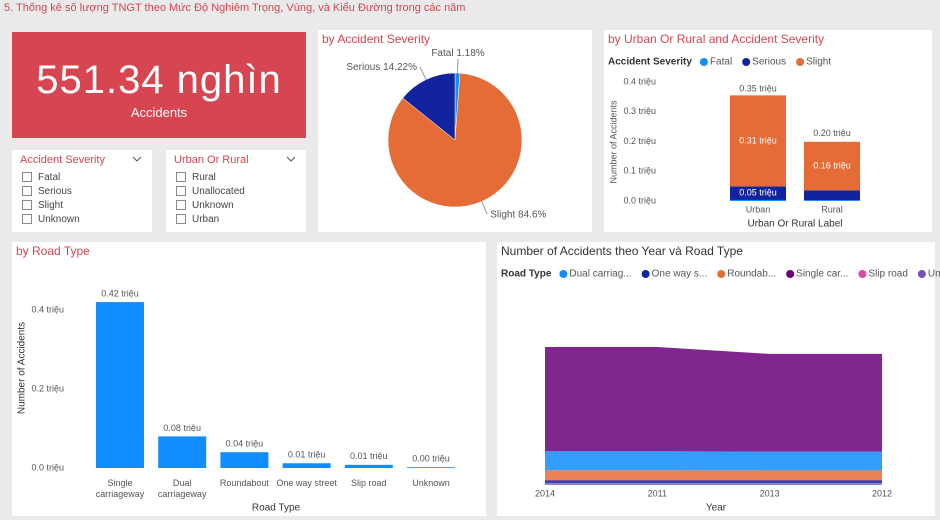  I want to click on legend-label: Serious, so click(769, 62).